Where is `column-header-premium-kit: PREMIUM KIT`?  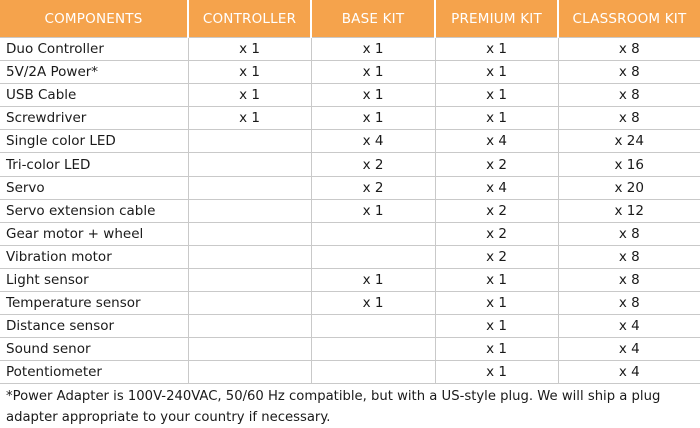 column-header-premium-kit: PREMIUM KIT is located at coordinates (497, 19).